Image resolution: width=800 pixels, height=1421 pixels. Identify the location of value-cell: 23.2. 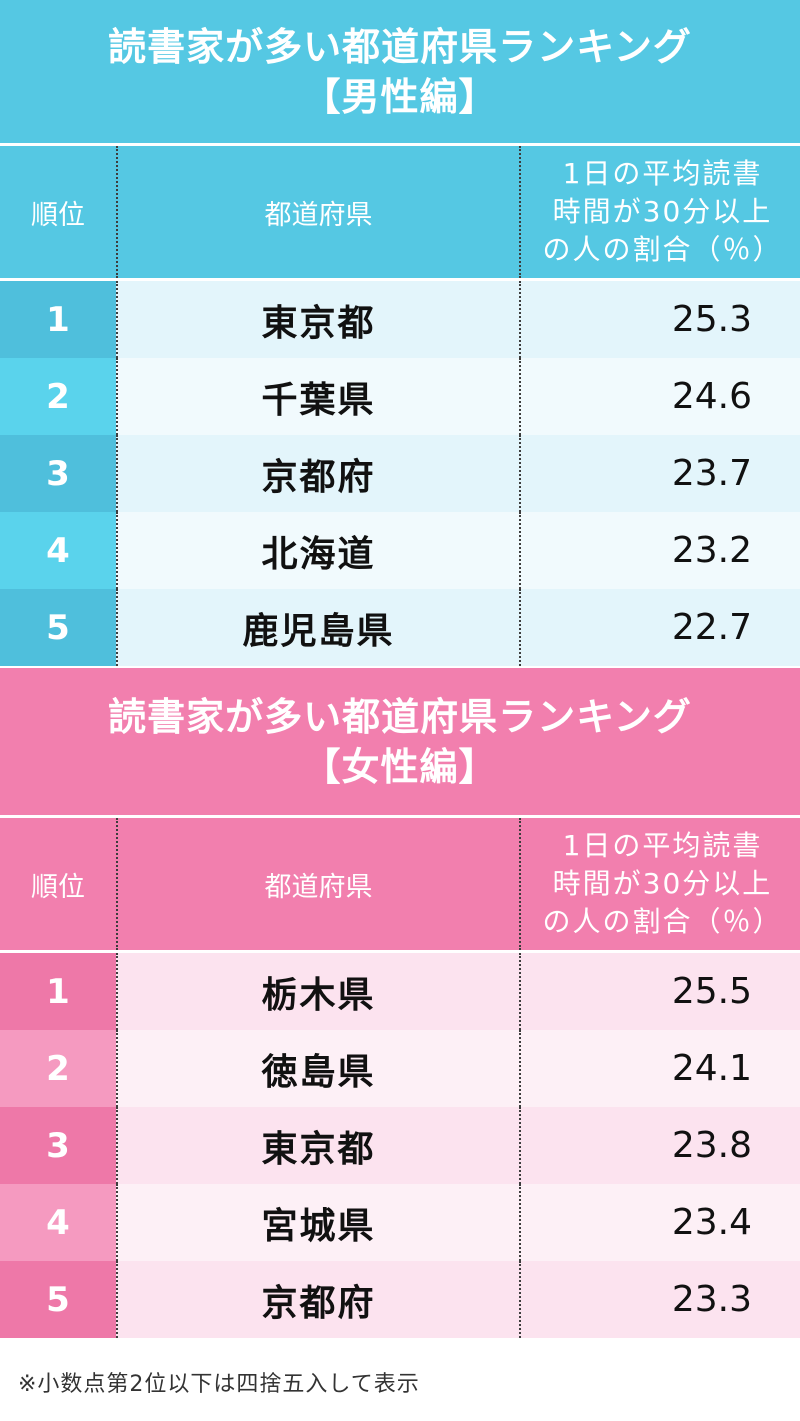
(659, 550).